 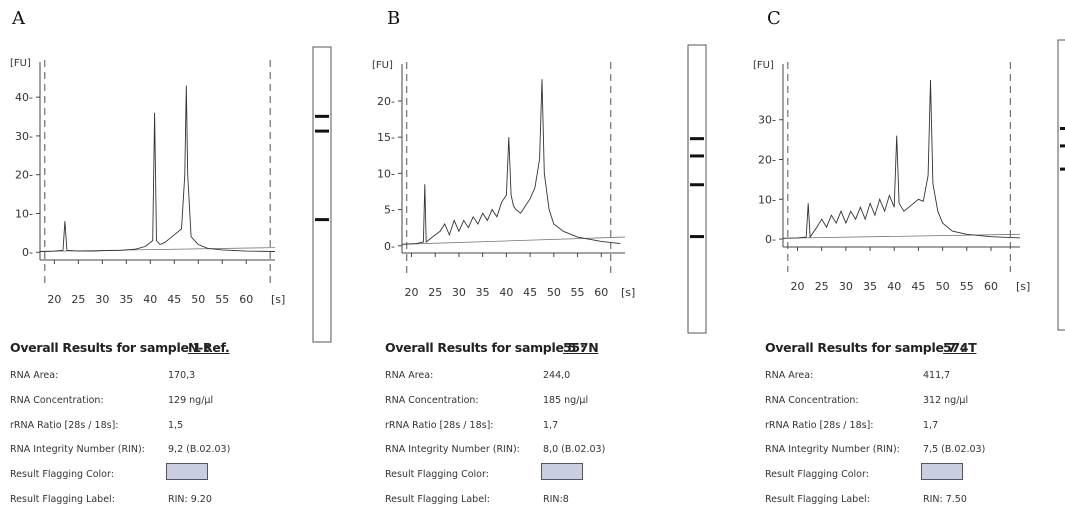 I want to click on result-row: rRNA Ratio [28s / 18s]: 1,7, so click(x=545, y=432).